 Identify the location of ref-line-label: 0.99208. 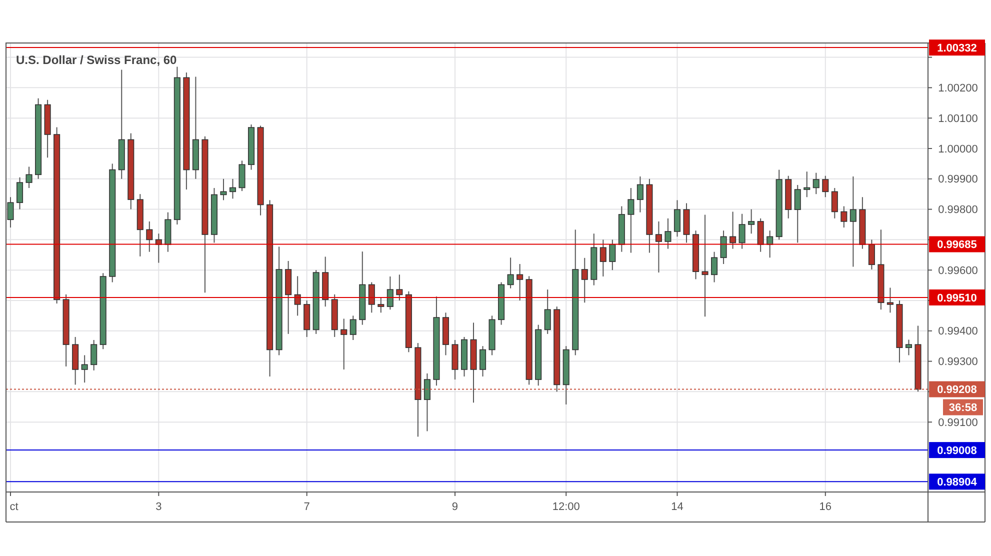
(957, 390).